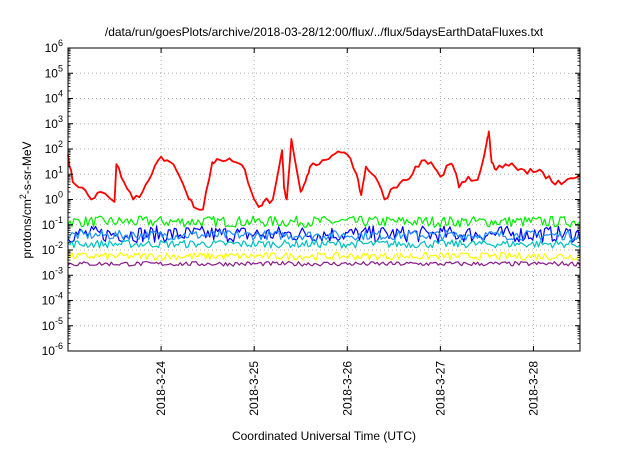 This screenshot has width=640, height=453. I want to click on y-tick-label: 10⁻³, so click(52, 273).